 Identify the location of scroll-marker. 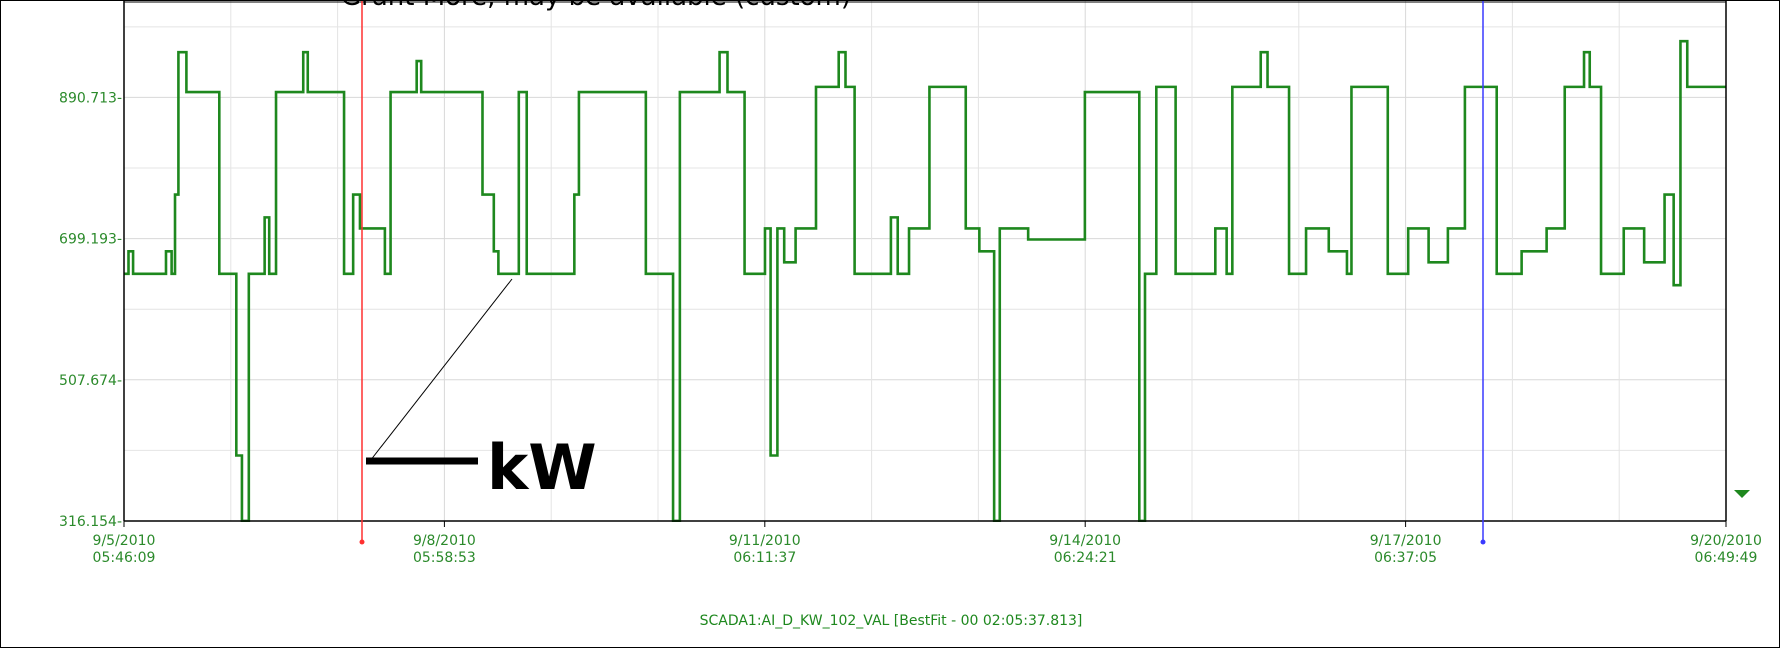
(1742, 494).